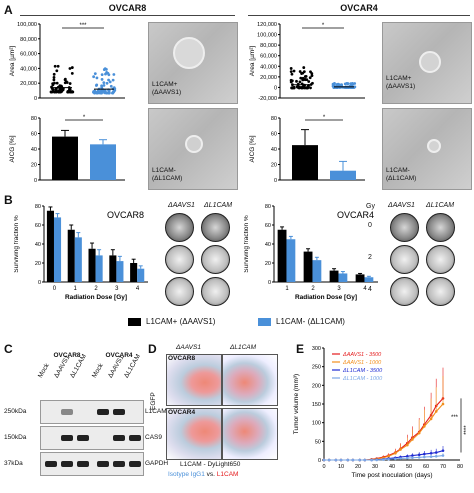 The width and height of the screenshot is (474, 493). Describe the element at coordinates (28, 55) in the screenshot. I see `y-tick-label: 60,000` at that location.